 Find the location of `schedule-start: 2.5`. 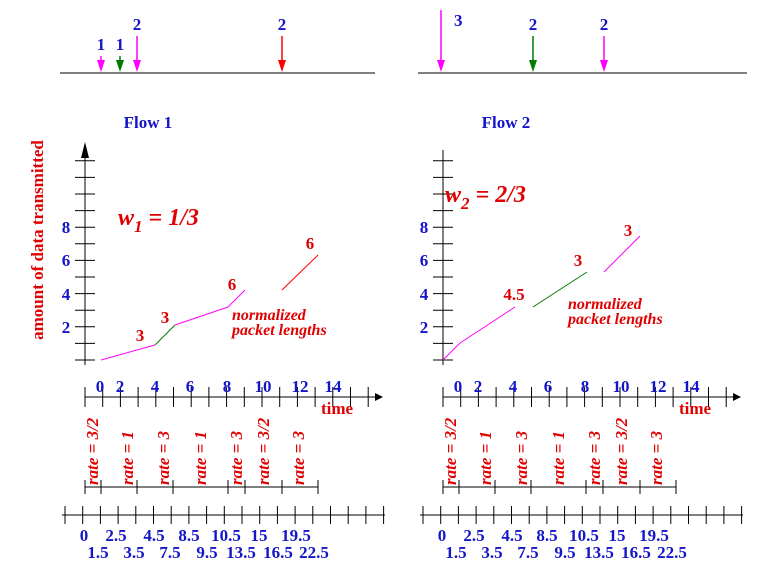

schedule-start: 2.5 is located at coordinates (473, 535).